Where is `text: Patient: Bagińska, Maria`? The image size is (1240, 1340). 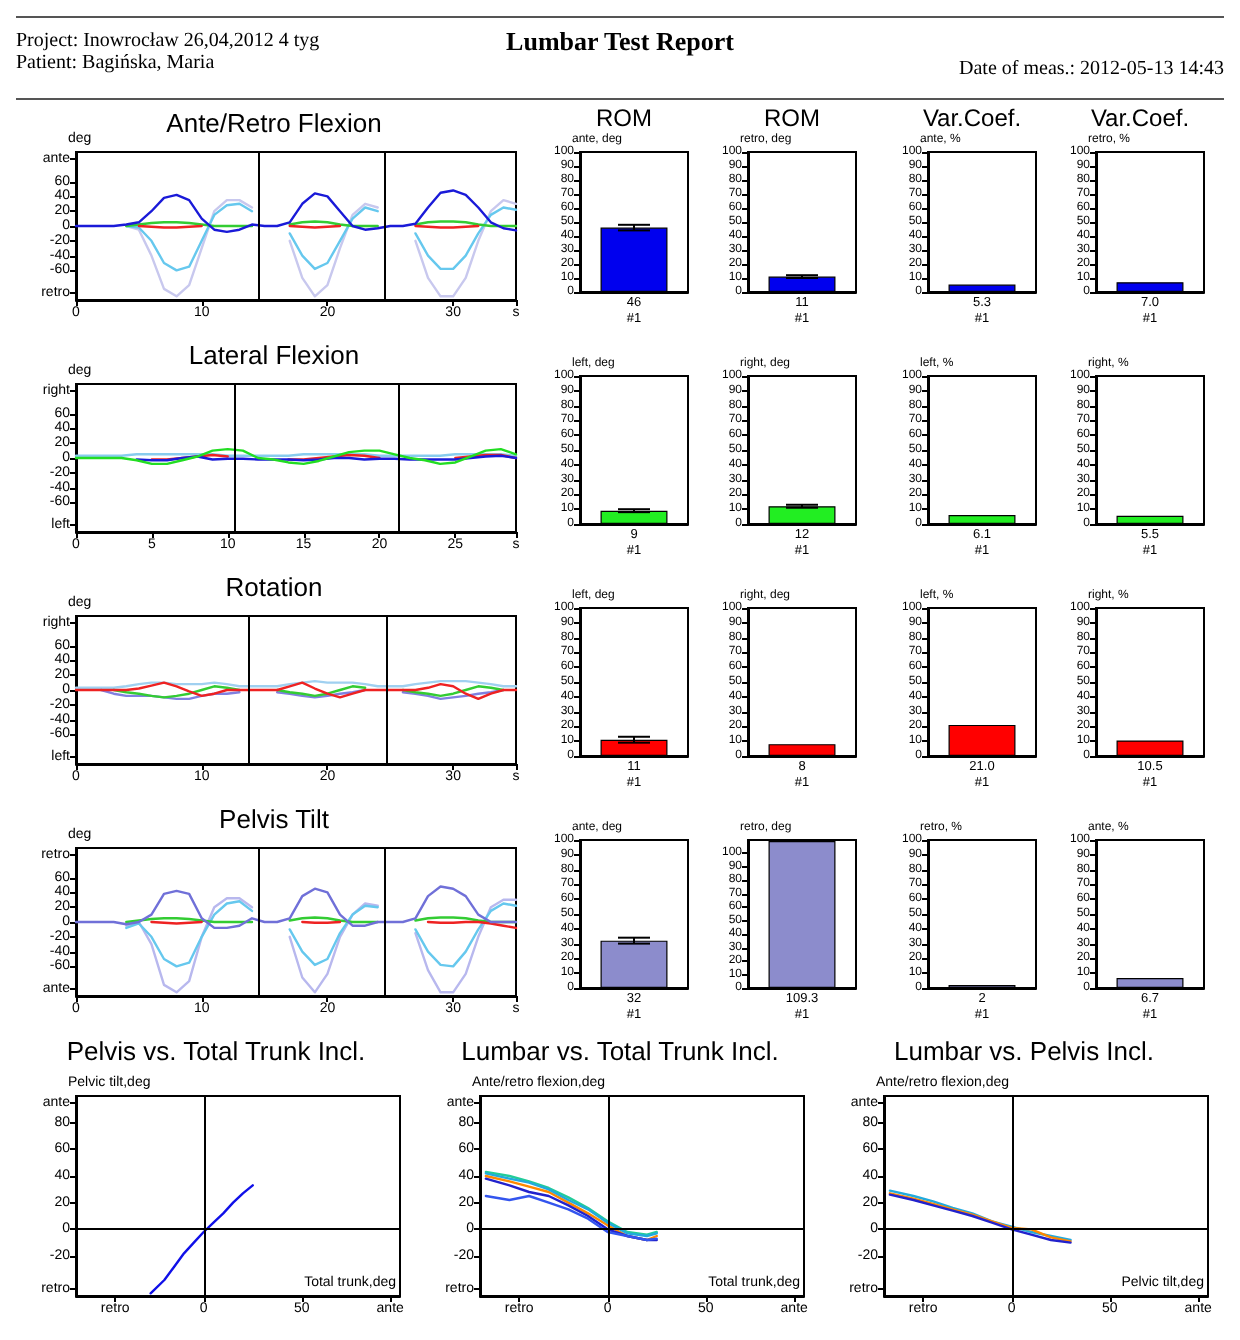 text: Patient: Bagińska, Maria is located at coordinates (116, 63).